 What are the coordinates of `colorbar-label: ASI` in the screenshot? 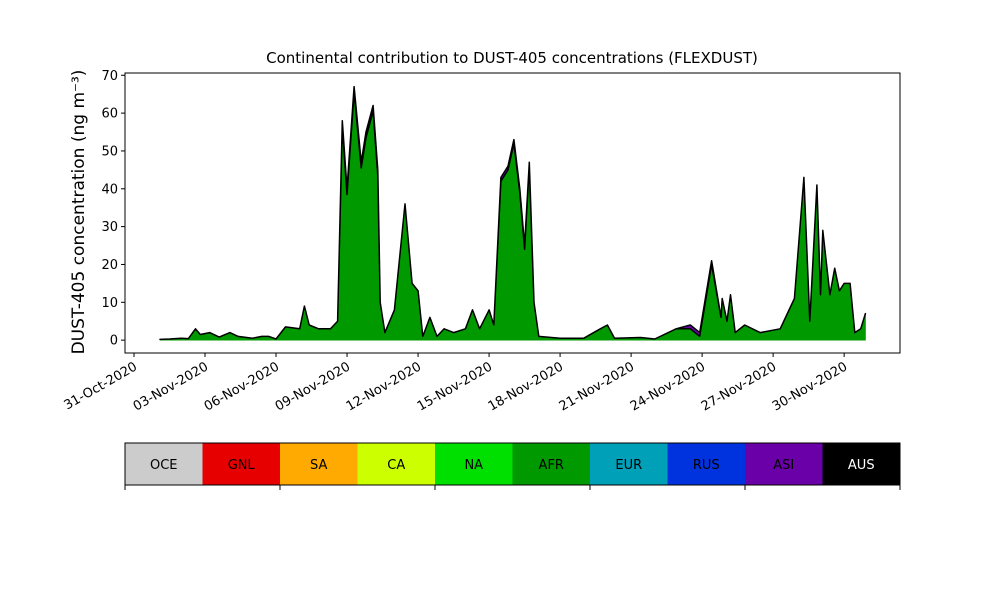 It's located at (783, 465).